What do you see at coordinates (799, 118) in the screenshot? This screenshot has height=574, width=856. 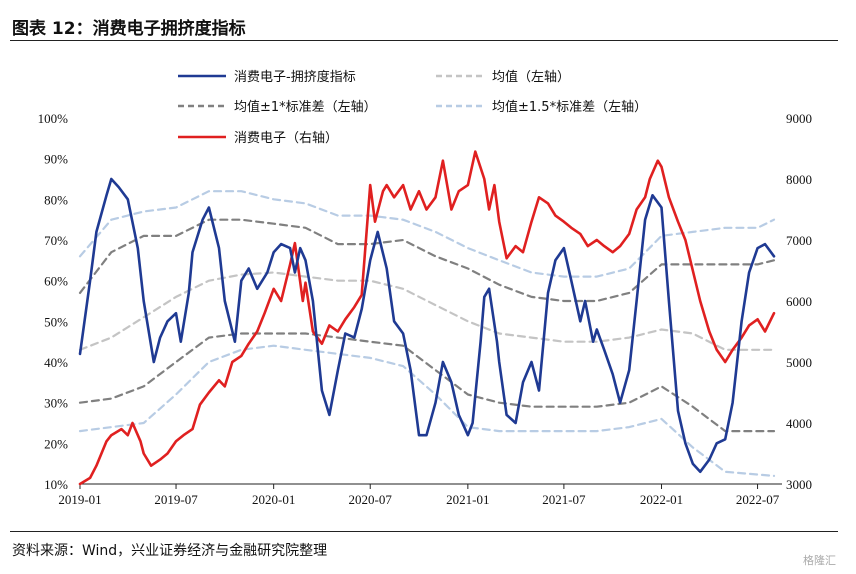 I see `y-right-tick-label: 9000` at bounding box center [799, 118].